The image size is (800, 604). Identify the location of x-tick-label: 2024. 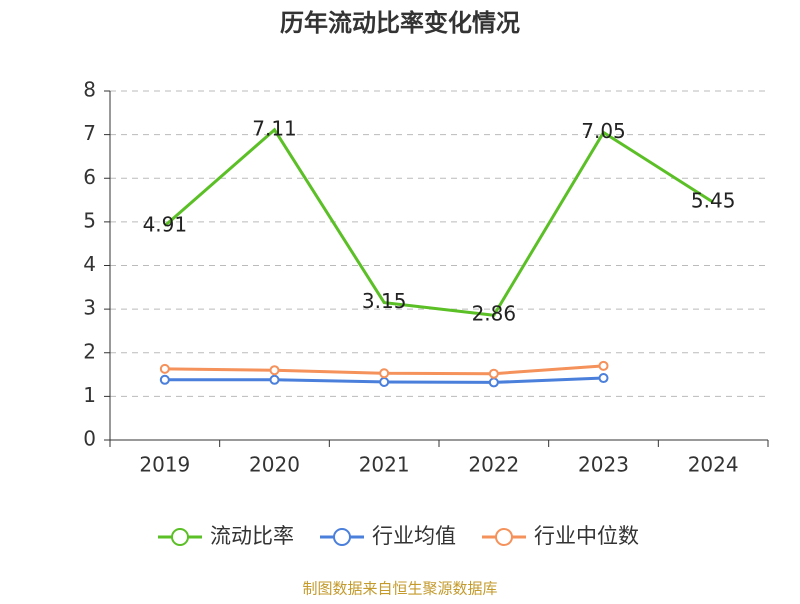
(713, 465).